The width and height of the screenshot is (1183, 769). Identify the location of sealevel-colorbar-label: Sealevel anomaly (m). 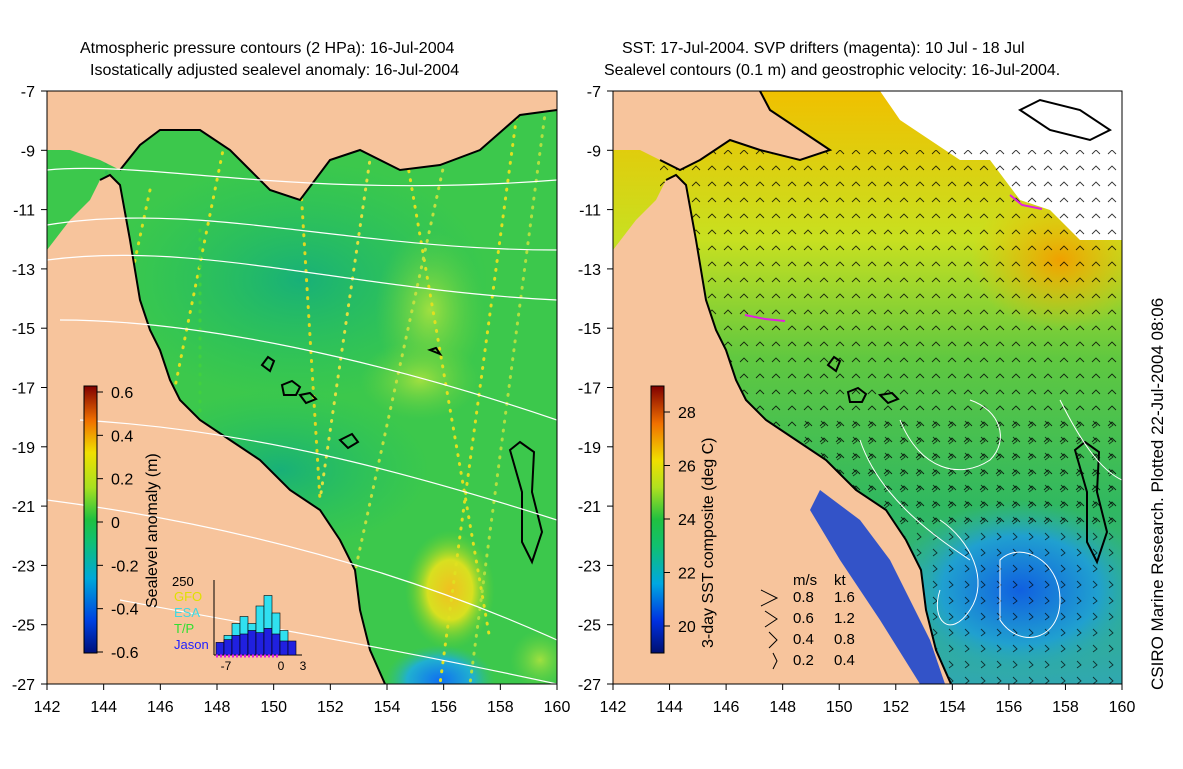
(152, 530).